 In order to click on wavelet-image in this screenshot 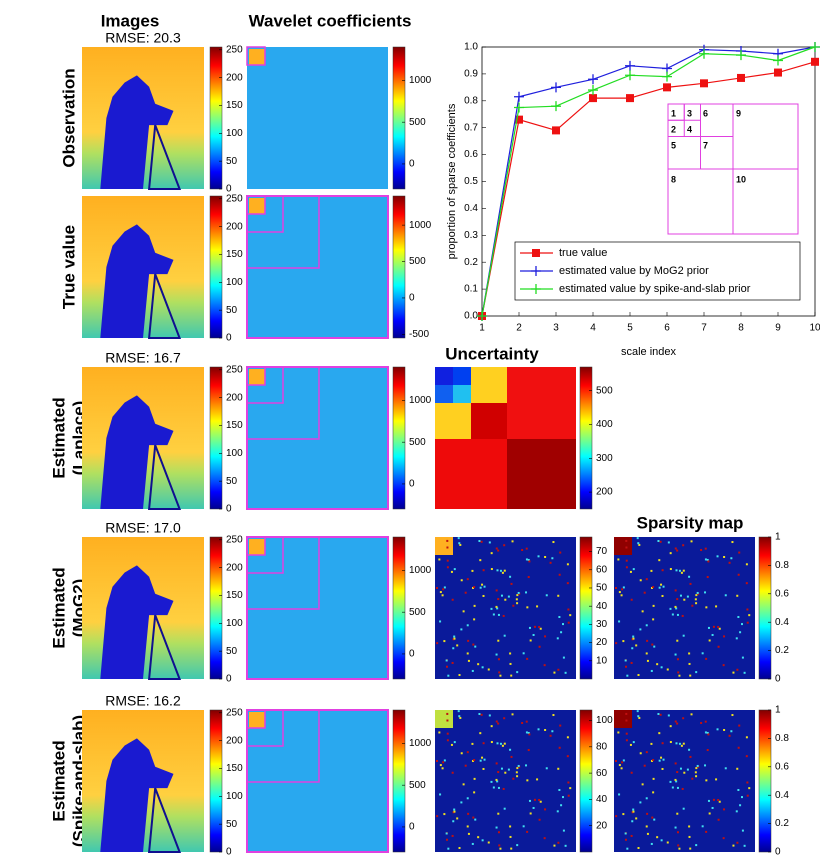, I will do `click(317, 267)`.